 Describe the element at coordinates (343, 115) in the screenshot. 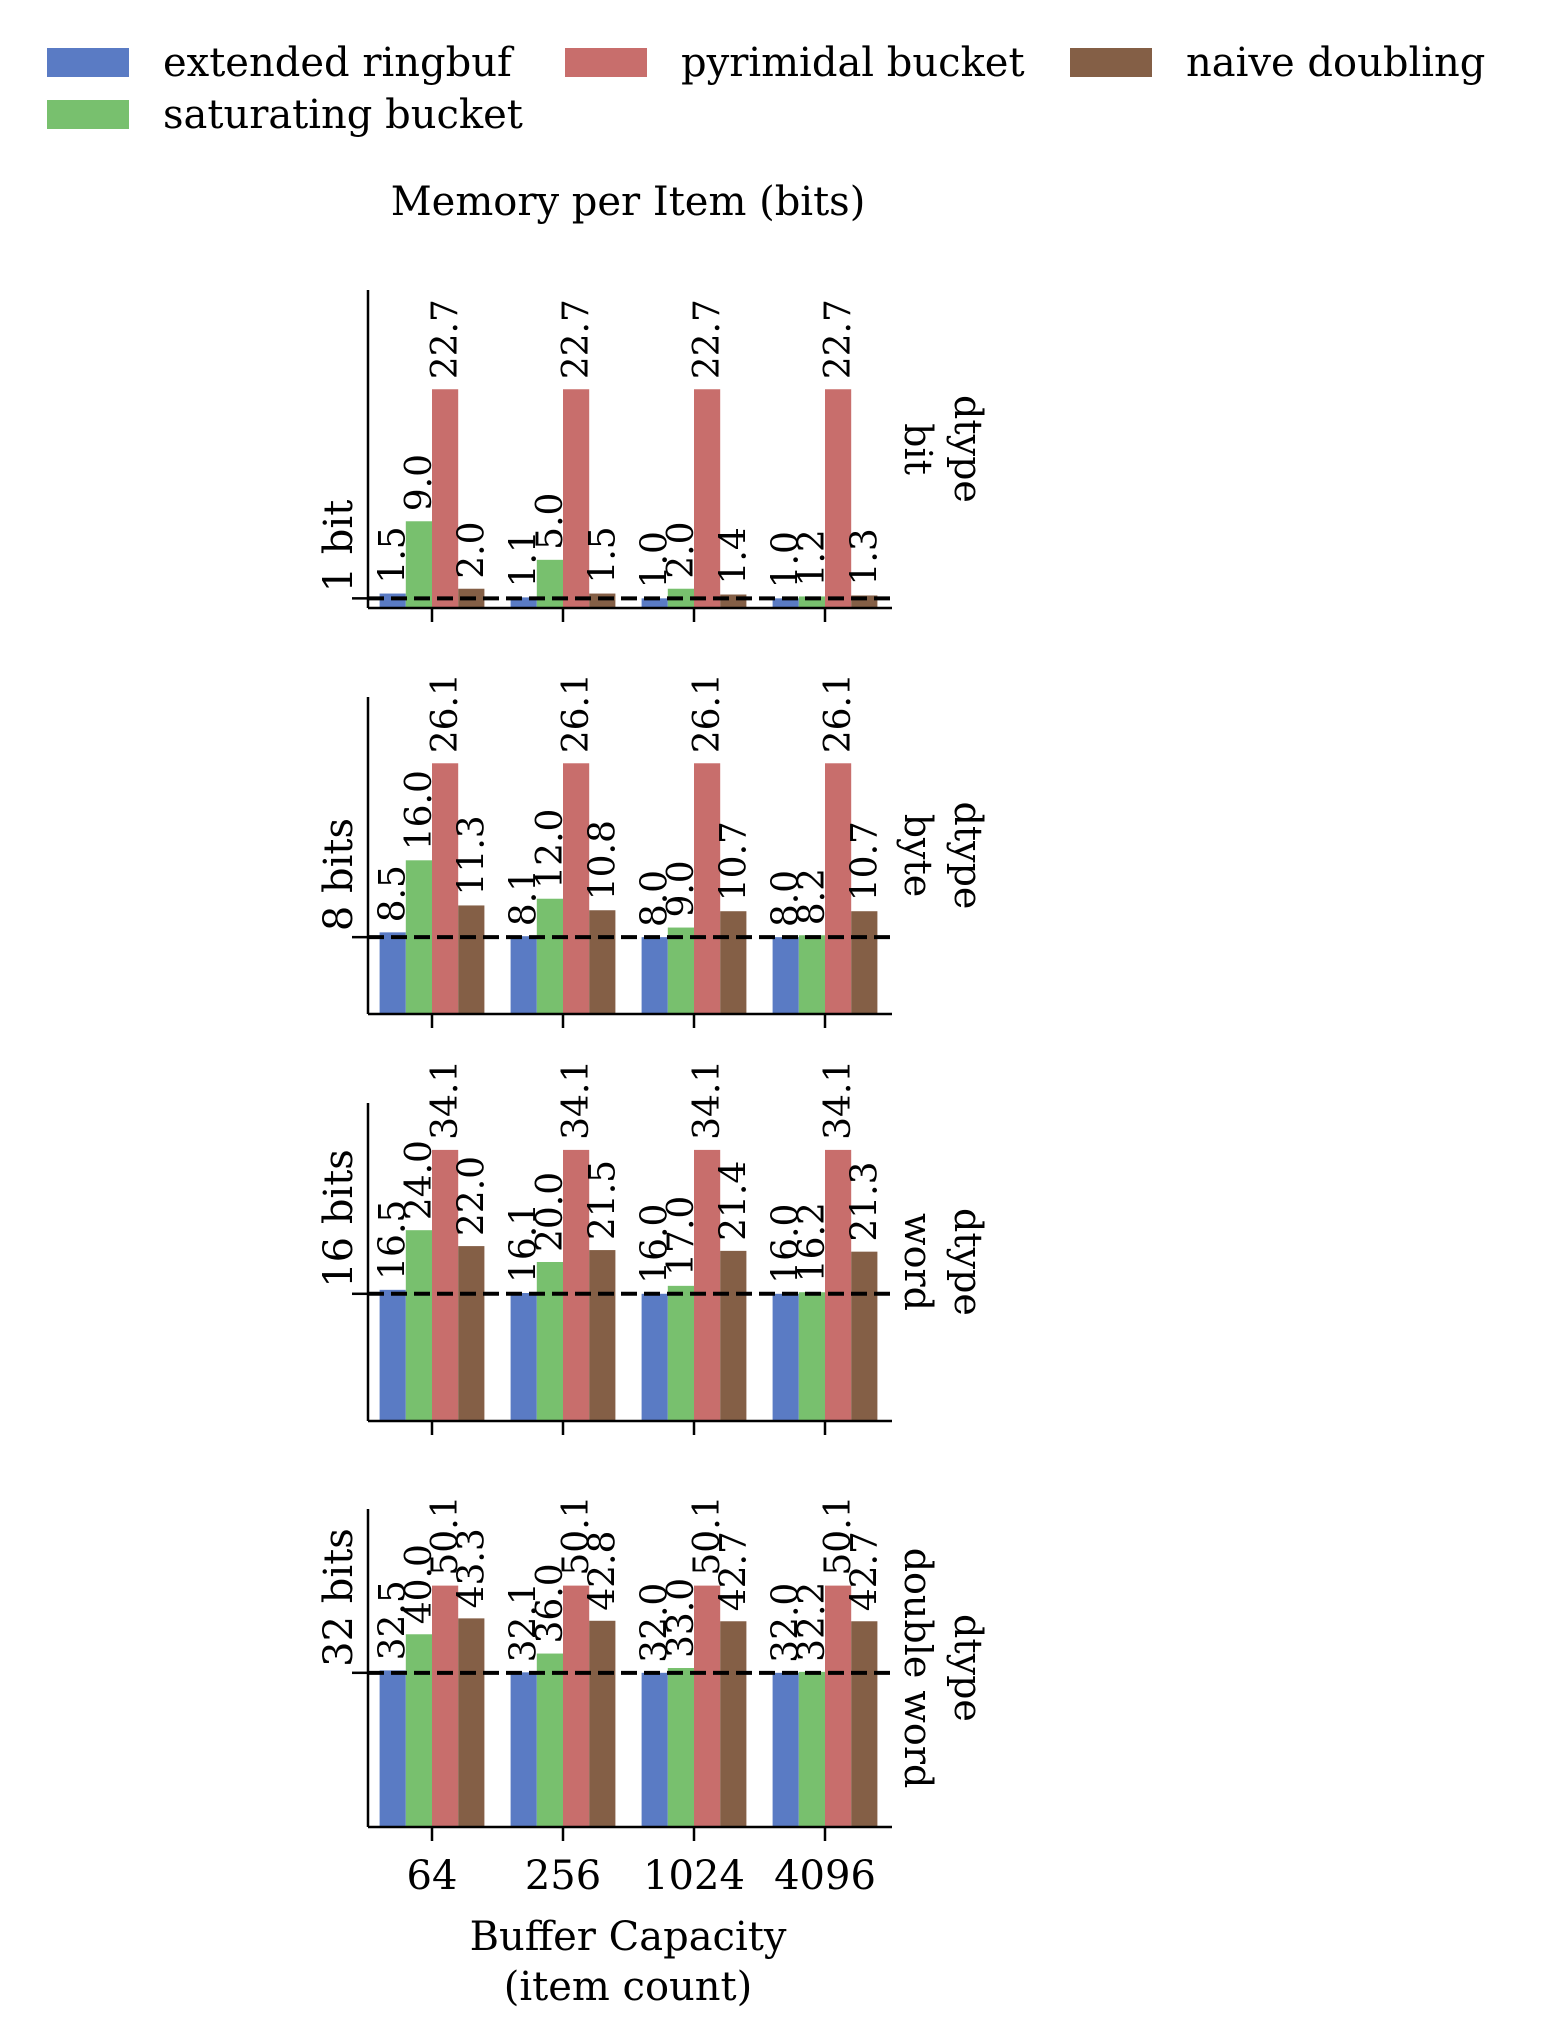

I see `legend-label: saturating bucket` at that location.